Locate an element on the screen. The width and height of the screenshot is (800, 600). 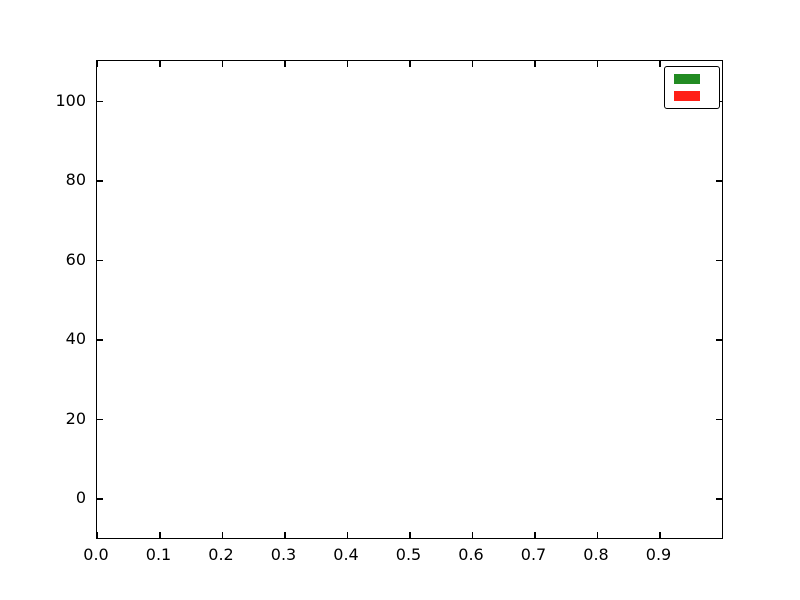
legend-item-tp is located at coordinates (691, 79).